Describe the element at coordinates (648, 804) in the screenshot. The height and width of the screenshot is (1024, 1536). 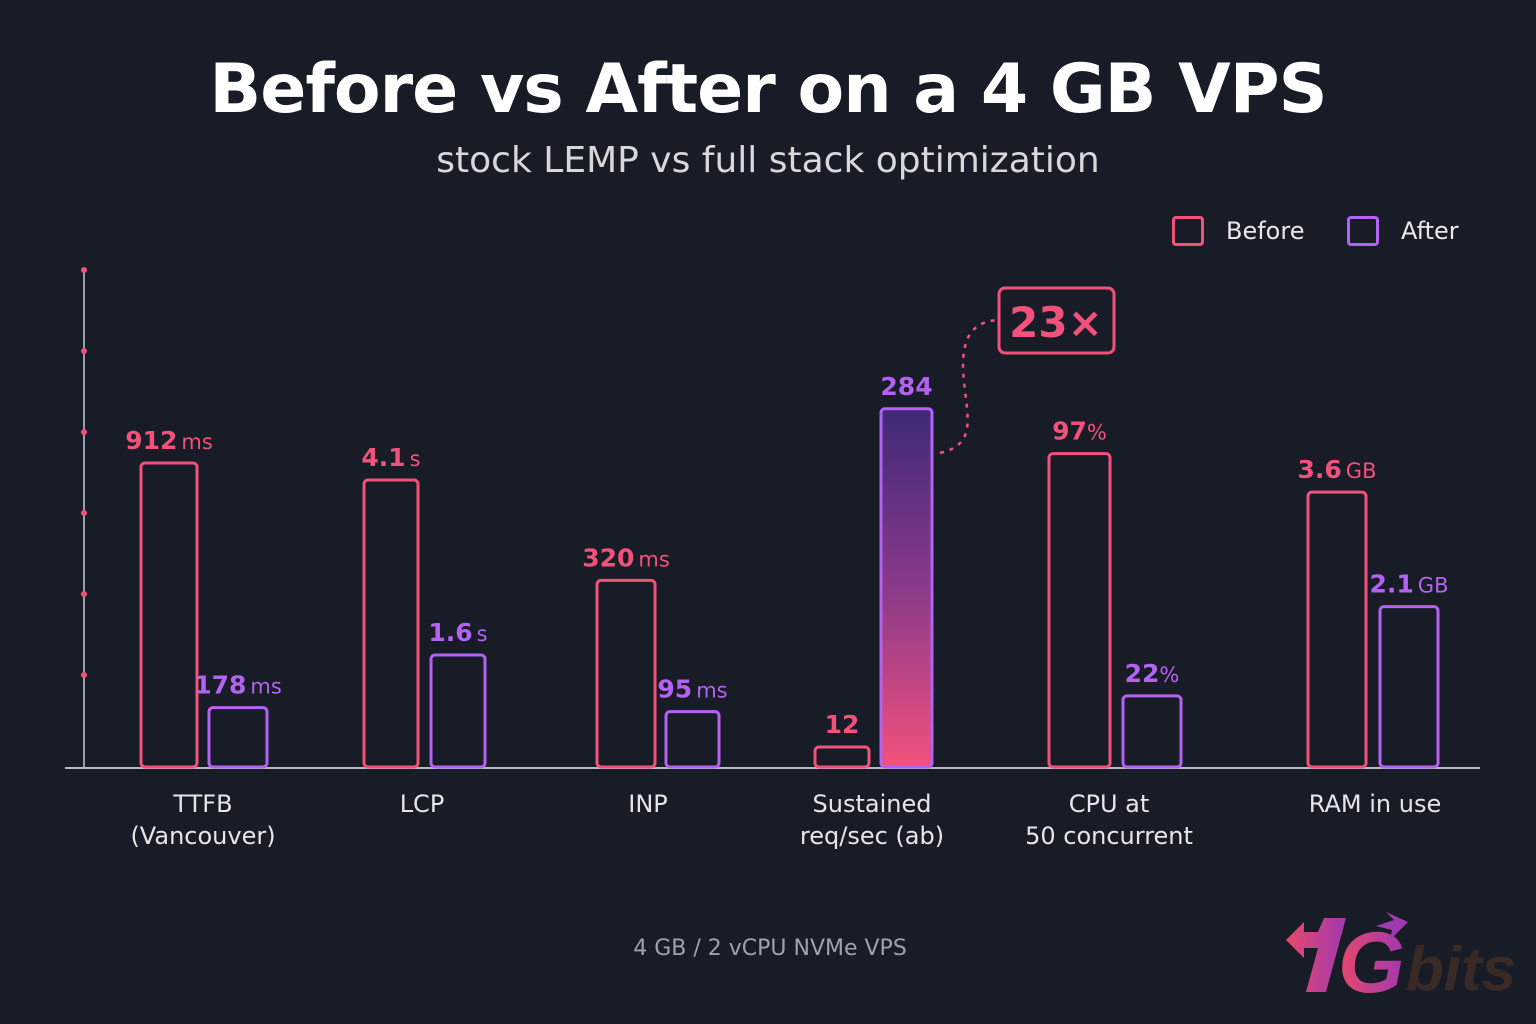
I see `category-label-2-0: INP` at that location.